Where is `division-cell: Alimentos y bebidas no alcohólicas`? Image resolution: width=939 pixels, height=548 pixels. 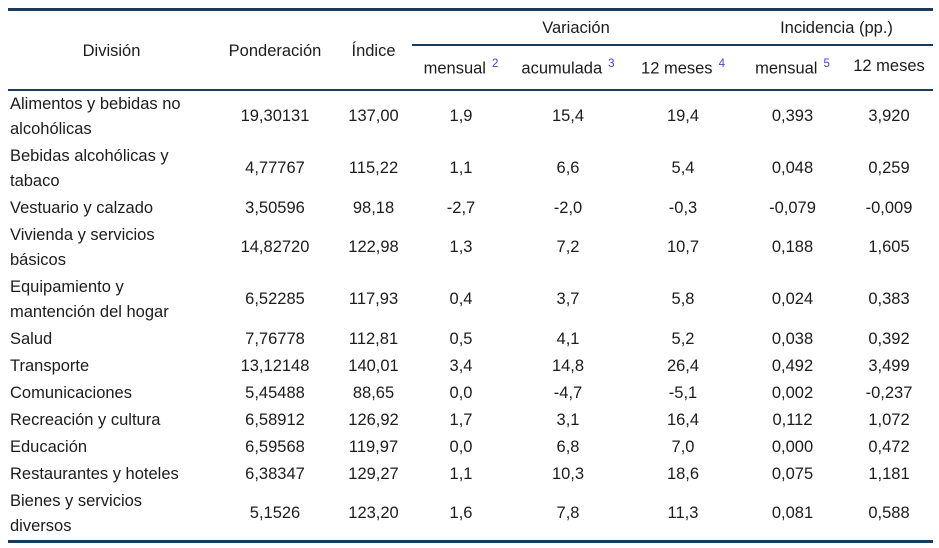 division-cell: Alimentos y bebidas no alcohólicas is located at coordinates (95, 116).